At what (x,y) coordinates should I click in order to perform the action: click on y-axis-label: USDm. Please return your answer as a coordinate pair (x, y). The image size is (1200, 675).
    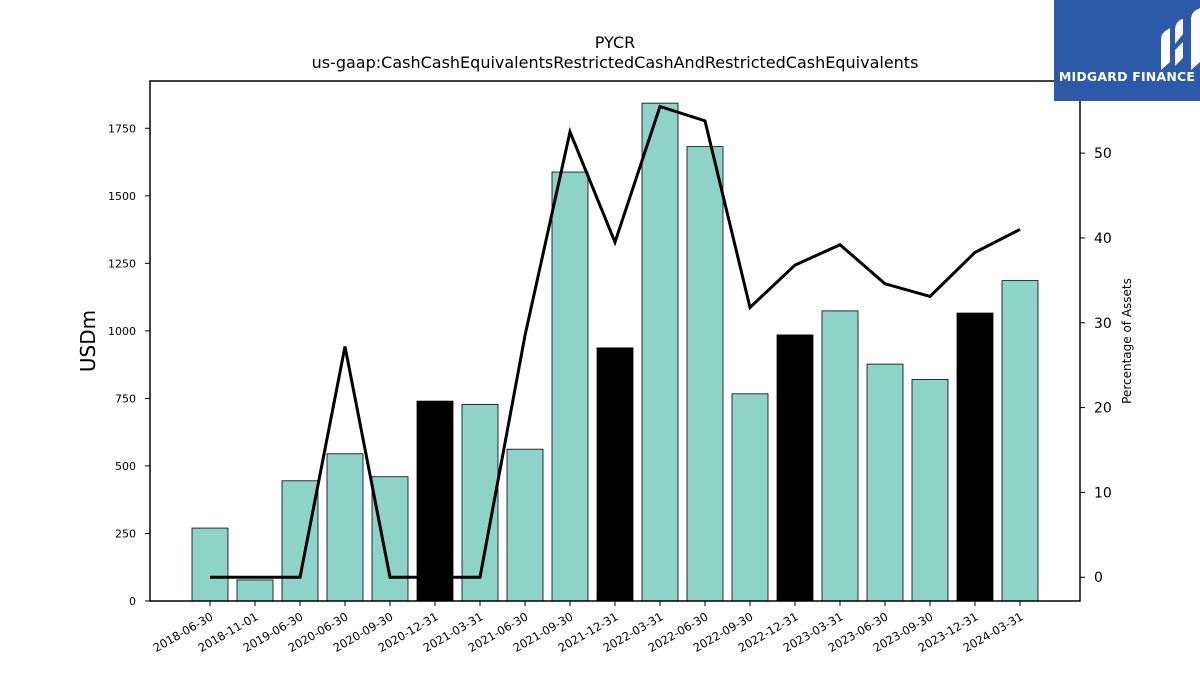
    Looking at the image, I should click on (88, 341).